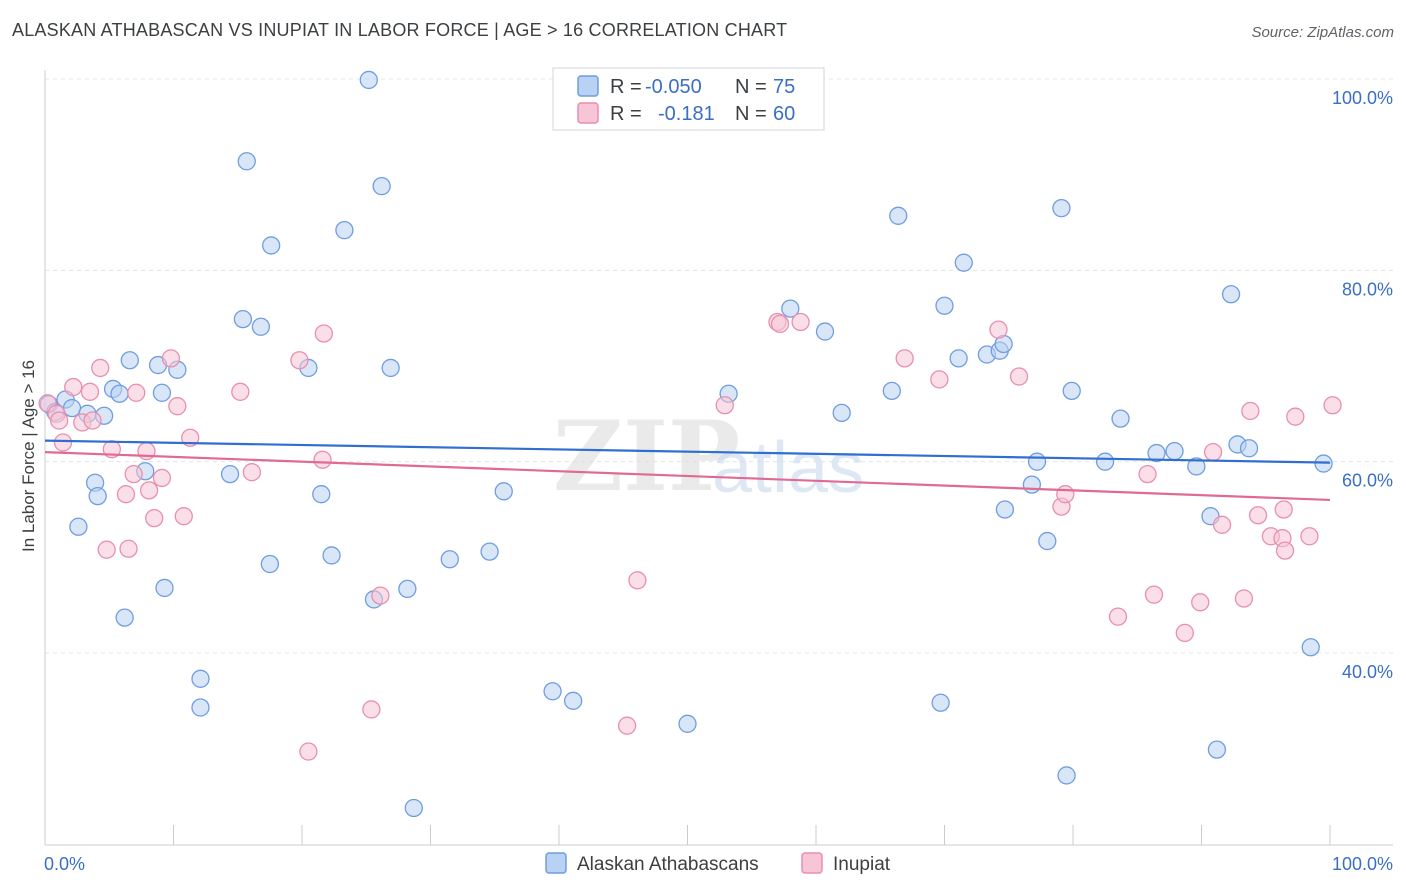 Image resolution: width=1406 pixels, height=892 pixels. I want to click on legend-r-label-1: R =, so click(626, 87).